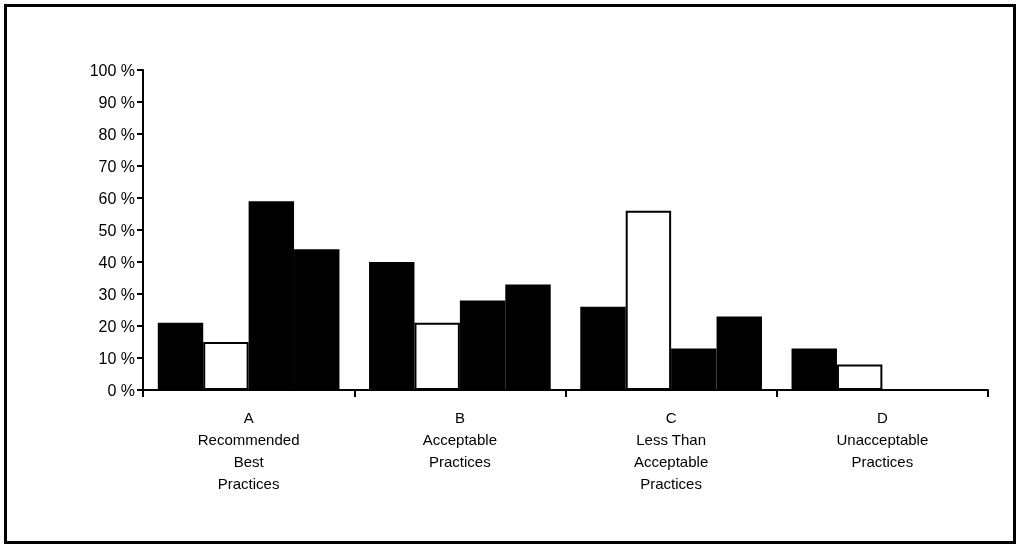 Image resolution: width=1024 pixels, height=552 pixels. Describe the element at coordinates (116, 198) in the screenshot. I see `y-tick-label: 60 %` at that location.